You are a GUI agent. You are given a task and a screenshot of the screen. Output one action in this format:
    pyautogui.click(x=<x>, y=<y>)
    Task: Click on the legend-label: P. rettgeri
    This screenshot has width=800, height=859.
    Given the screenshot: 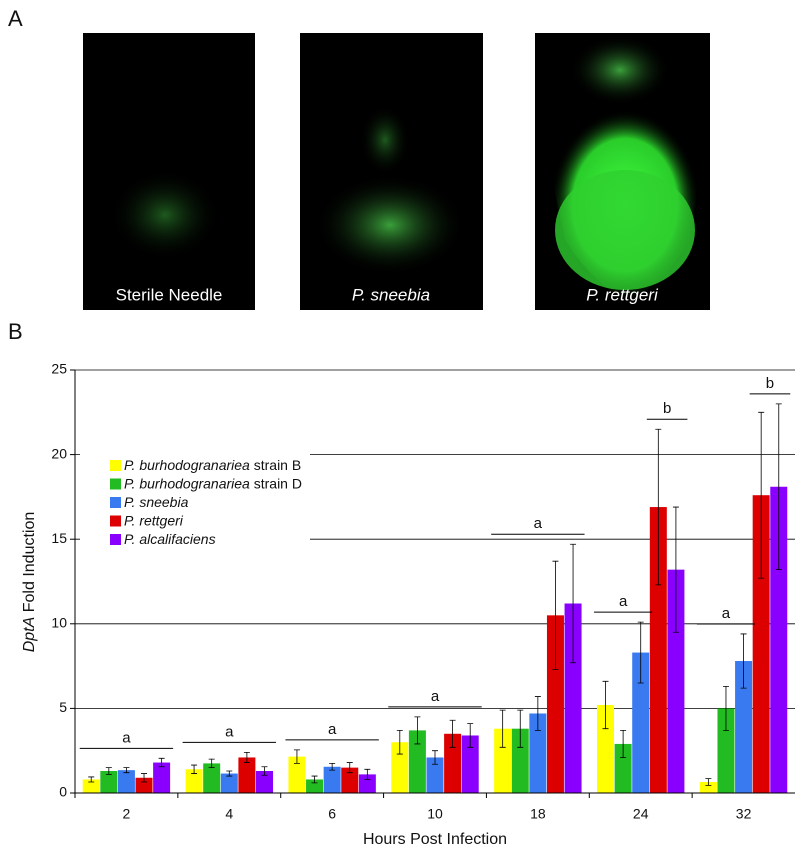 What is the action you would take?
    pyautogui.click(x=154, y=520)
    